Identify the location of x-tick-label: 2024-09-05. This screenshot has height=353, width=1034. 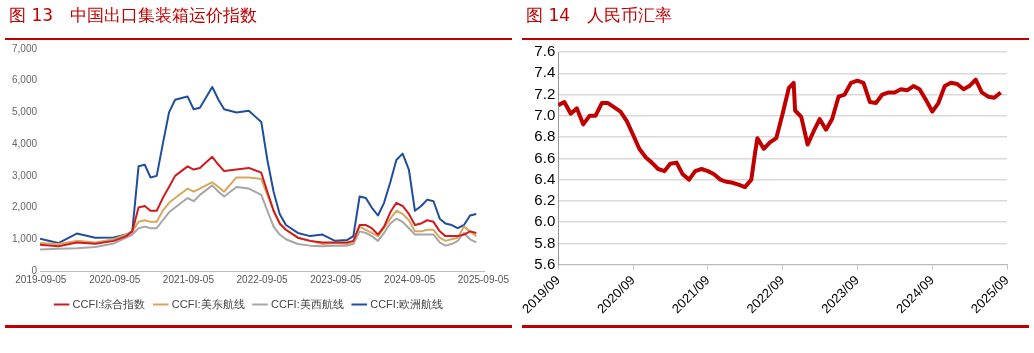
(410, 279).